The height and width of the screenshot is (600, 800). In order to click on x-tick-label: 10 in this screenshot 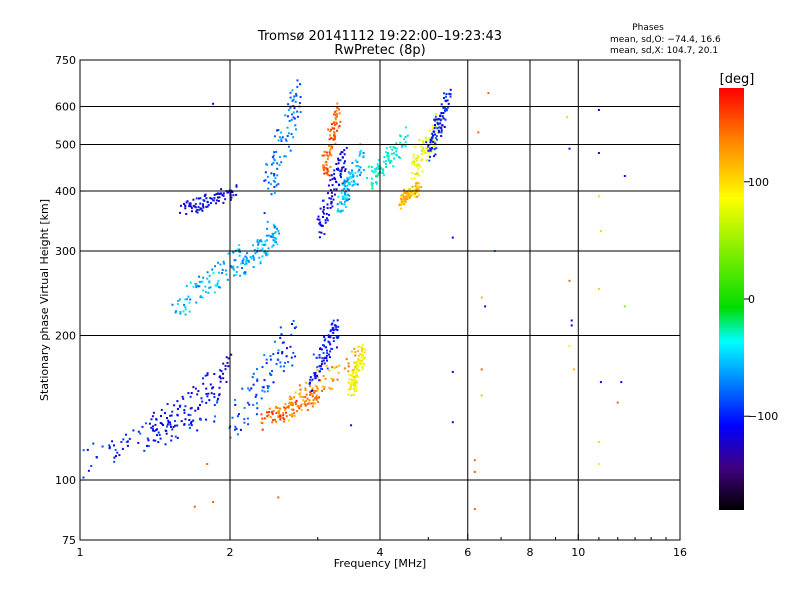, I will do `click(578, 552)`.